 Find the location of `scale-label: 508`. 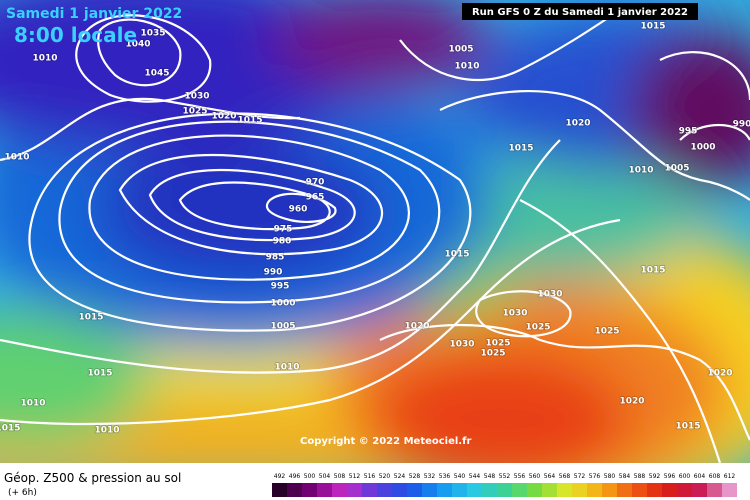

scale-label: 508 is located at coordinates (340, 476).